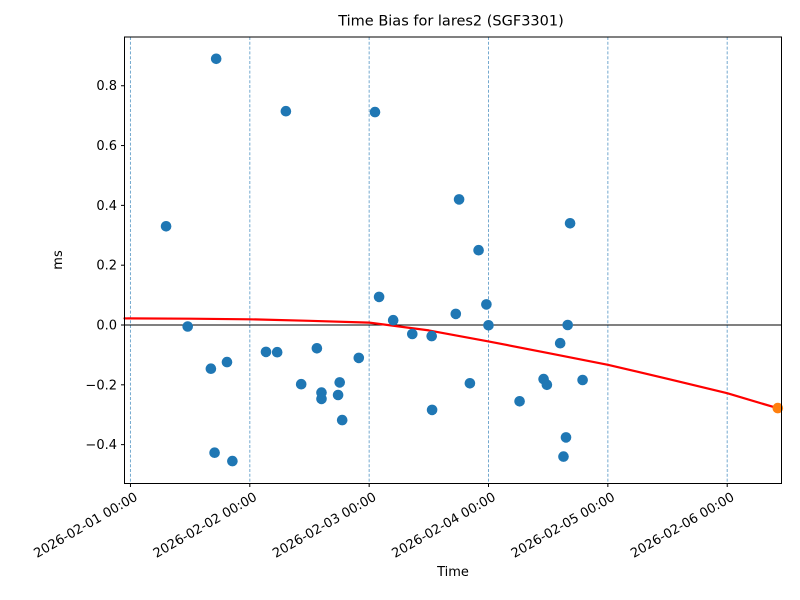 The image size is (800, 600). Describe the element at coordinates (106, 325) in the screenshot. I see `y-tick-label: 0.0` at that location.